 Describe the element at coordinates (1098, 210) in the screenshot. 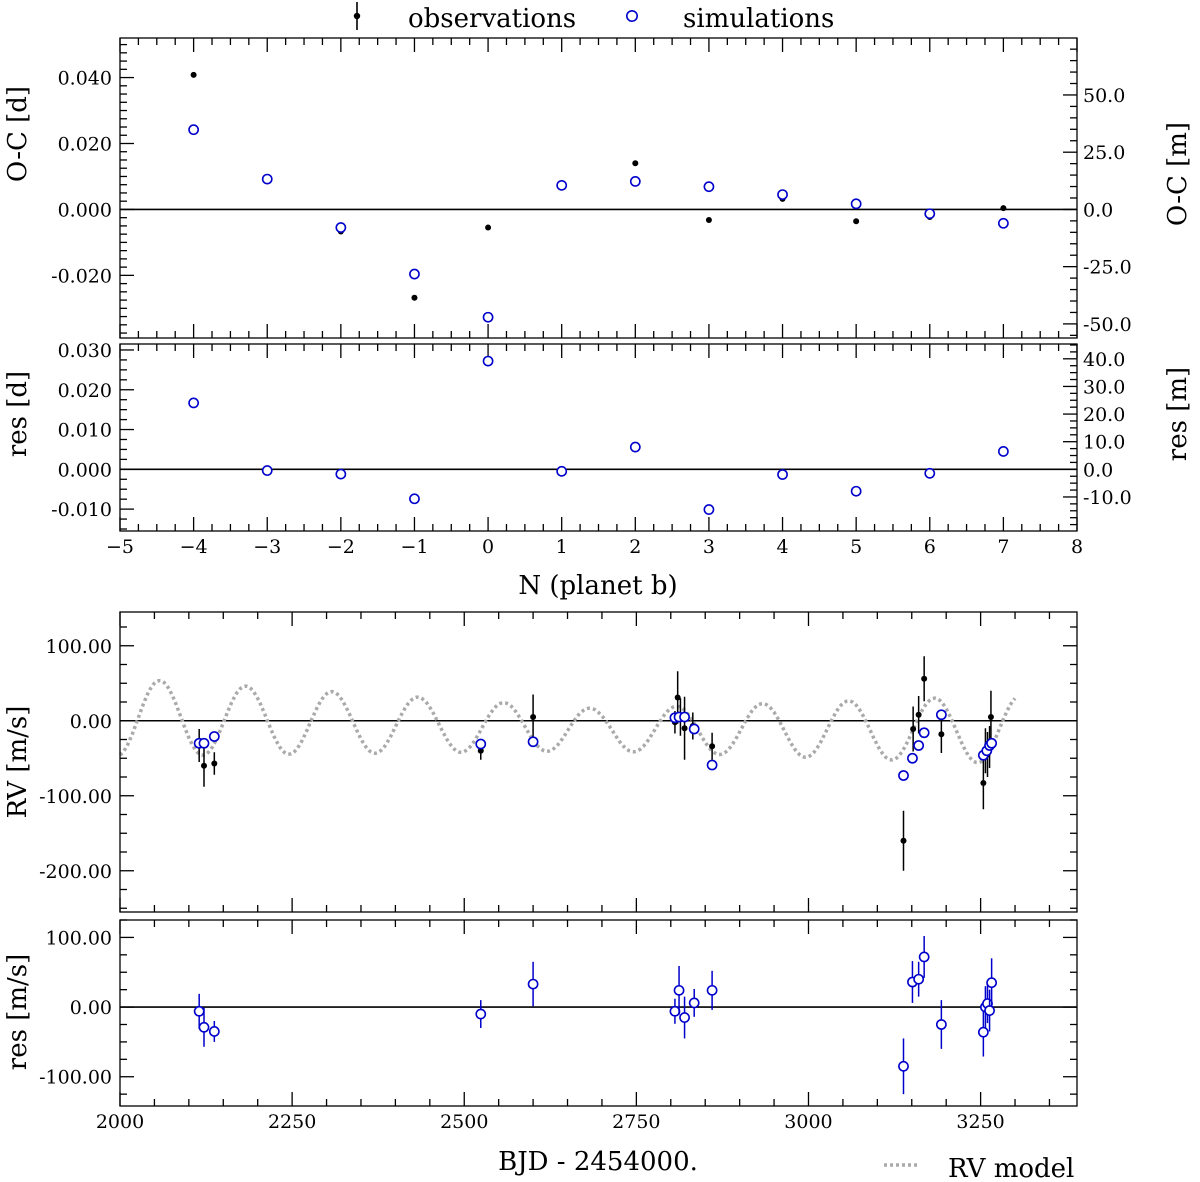

I see `y-tick-label-right: 0.0` at that location.